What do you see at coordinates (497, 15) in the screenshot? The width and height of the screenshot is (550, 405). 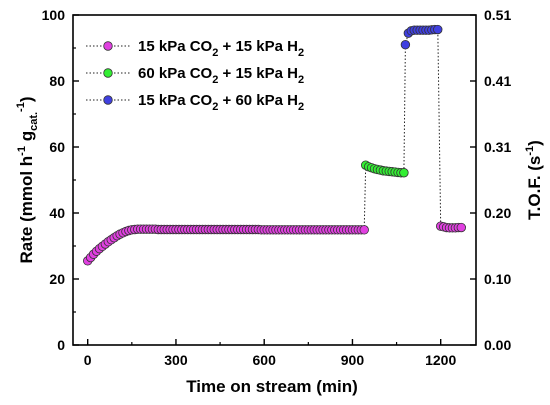 I see `y-right-tick-label: 0.51` at bounding box center [497, 15].